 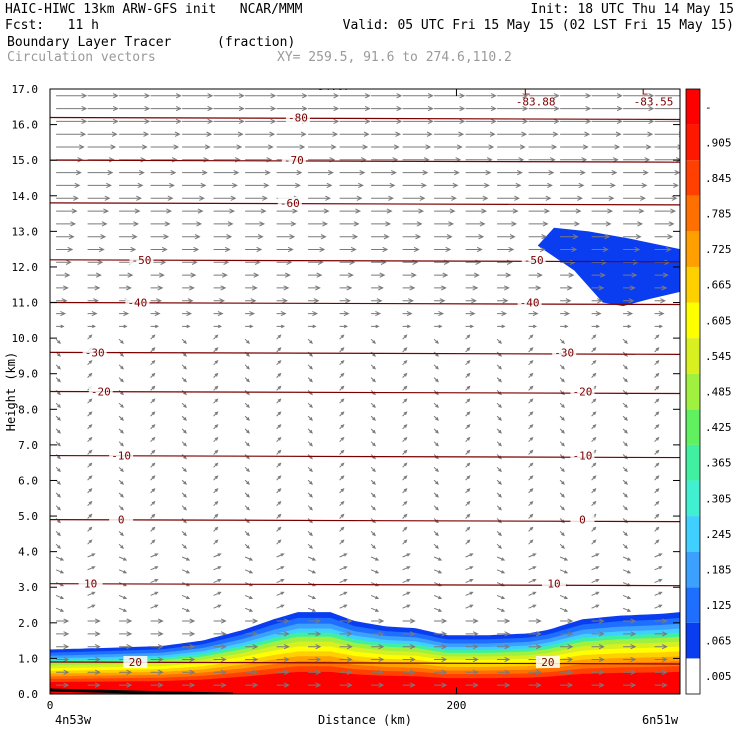 I want to click on colorbar-label: -, so click(x=708, y=107).